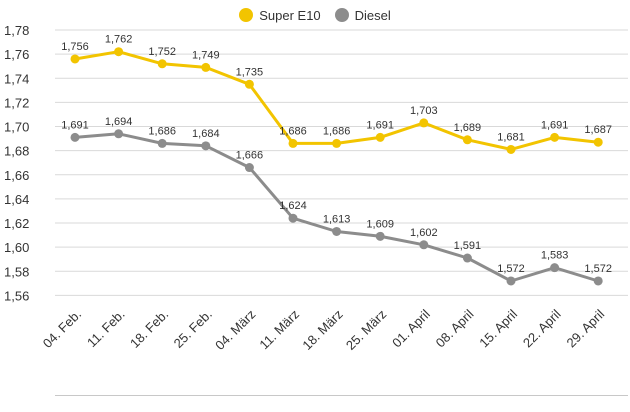  Describe the element at coordinates (119, 122) in the screenshot. I see `data-label-diesel: 1,694` at that location.